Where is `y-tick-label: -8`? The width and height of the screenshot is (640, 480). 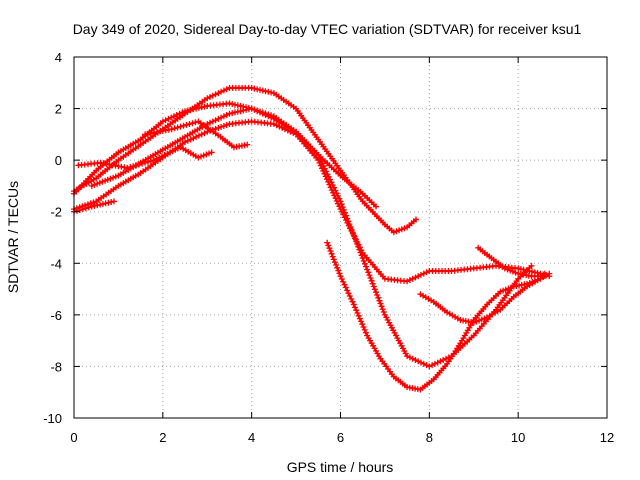 y-tick-label: -8 is located at coordinates (56, 366).